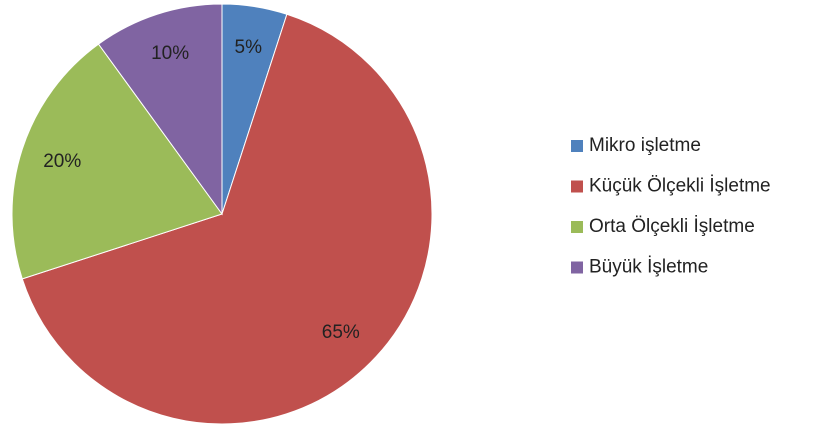  I want to click on data-label: 5%, so click(249, 47).